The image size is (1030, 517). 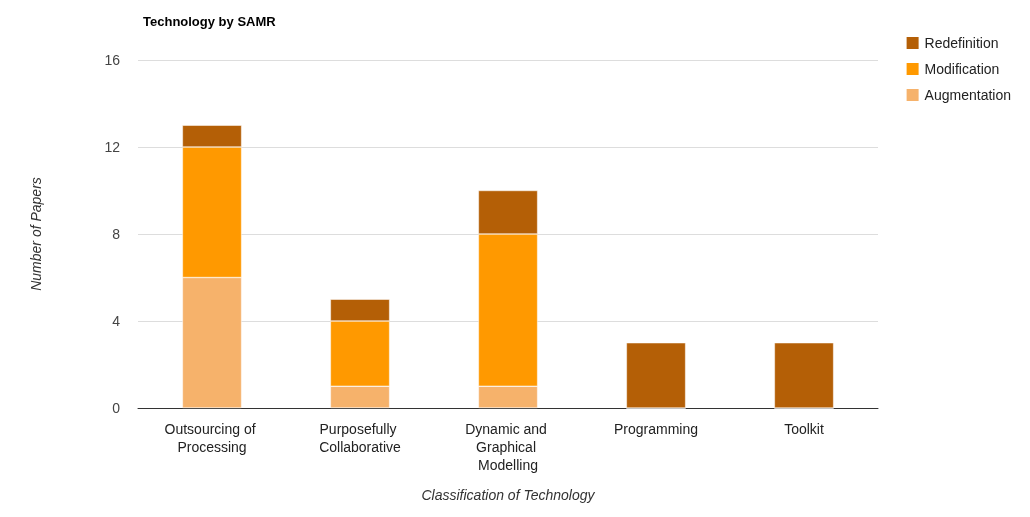 What do you see at coordinates (116, 321) in the screenshot?
I see `y-tick-label: 4` at bounding box center [116, 321].